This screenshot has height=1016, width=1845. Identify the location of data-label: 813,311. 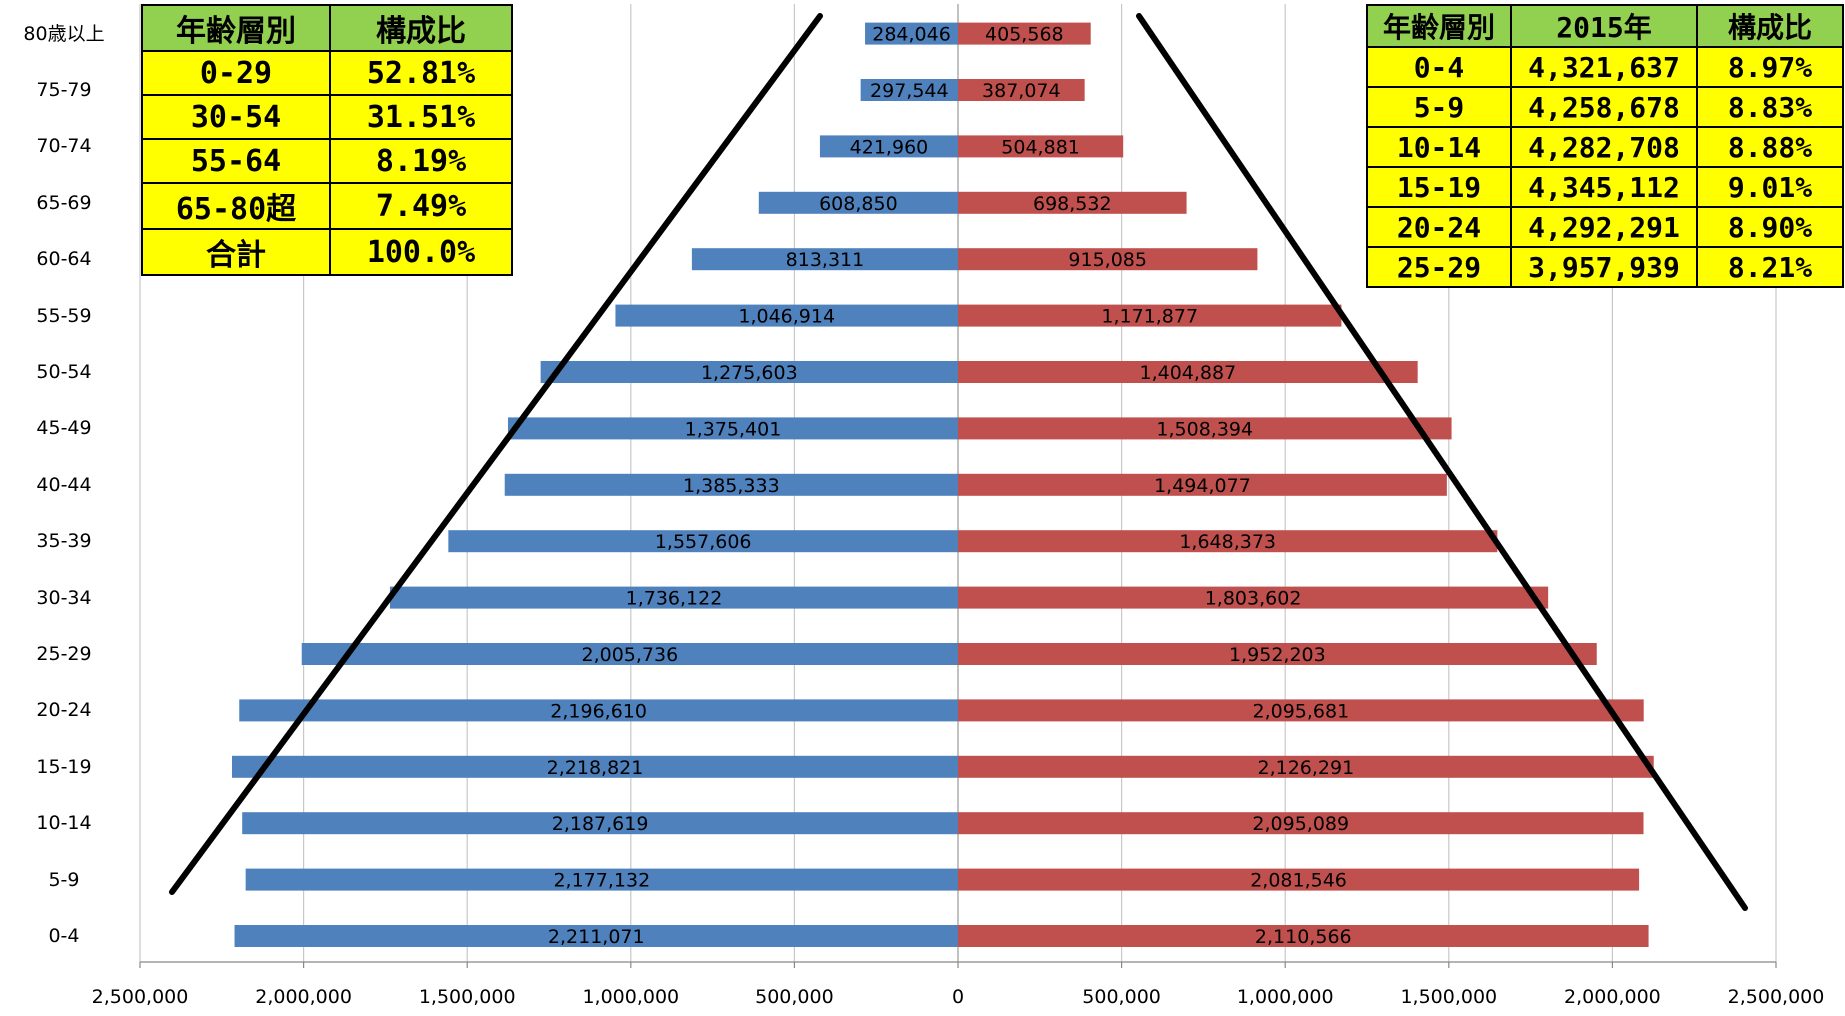
(825, 260).